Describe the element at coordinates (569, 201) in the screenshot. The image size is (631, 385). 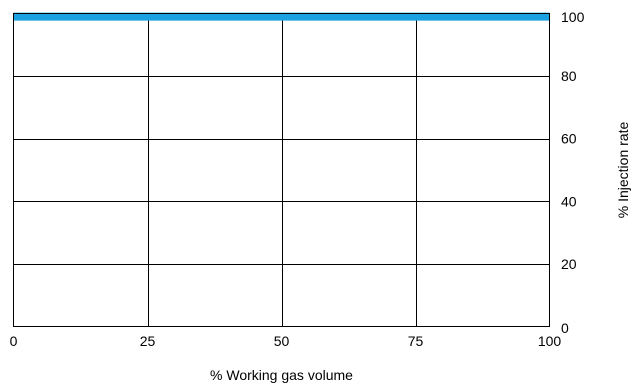
I see `y-tick-label: 40` at that location.